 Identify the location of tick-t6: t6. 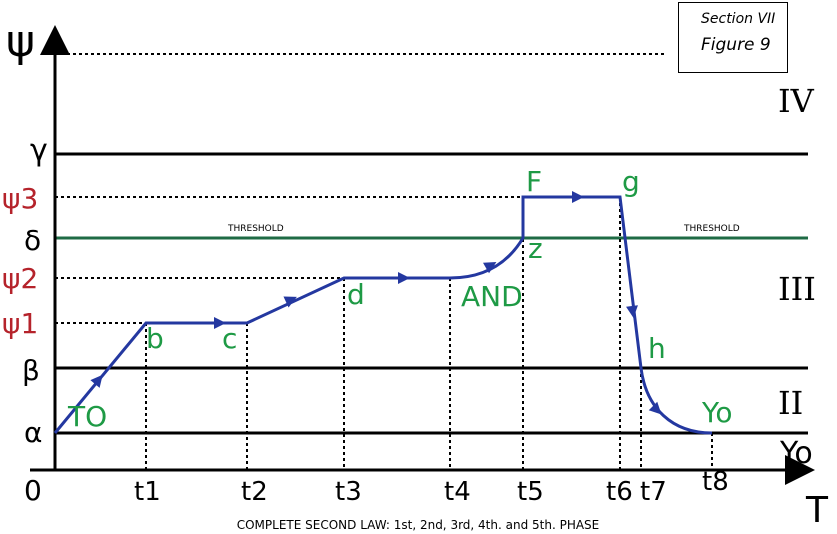
(619, 492).